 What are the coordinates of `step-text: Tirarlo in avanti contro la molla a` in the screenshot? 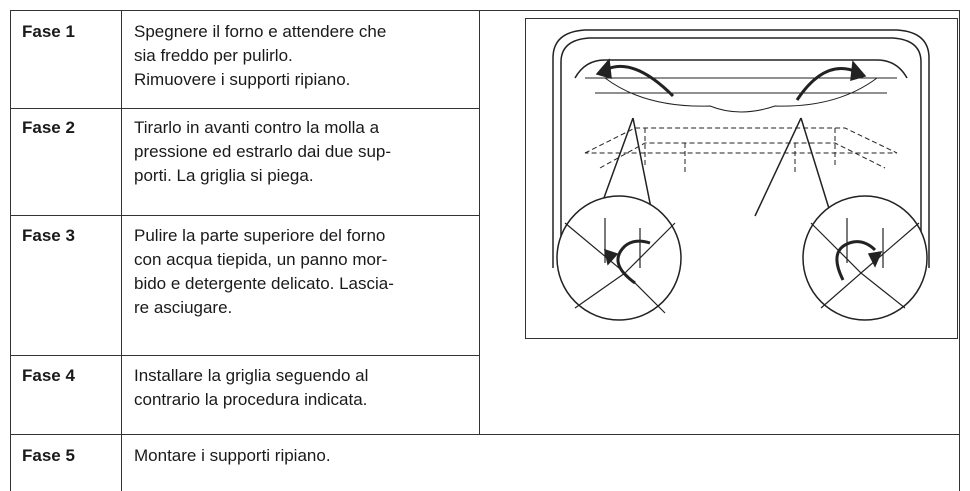 It's located at (257, 127).